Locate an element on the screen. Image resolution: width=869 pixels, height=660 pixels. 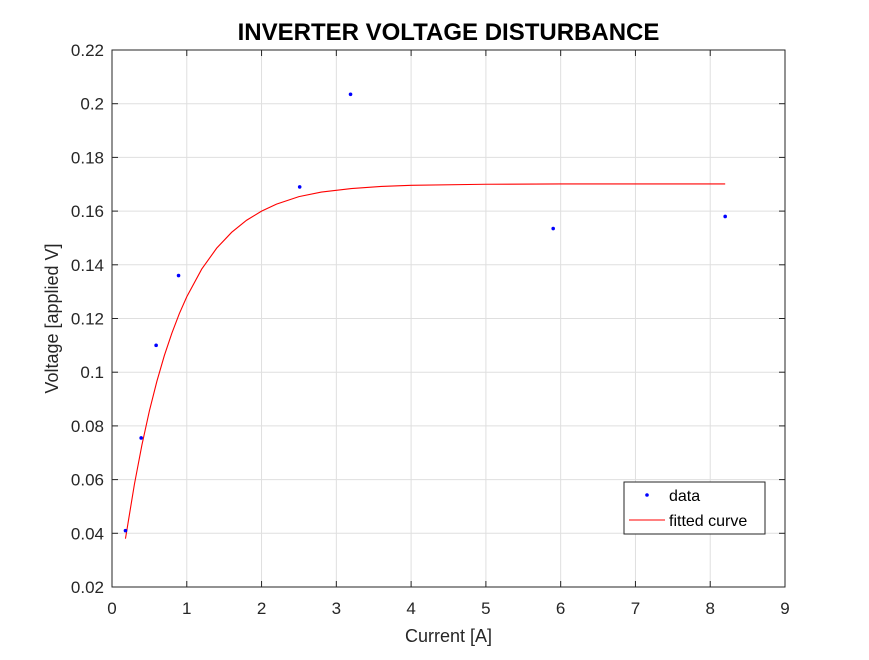
y-tick-label: 0.06 is located at coordinates (87, 480).